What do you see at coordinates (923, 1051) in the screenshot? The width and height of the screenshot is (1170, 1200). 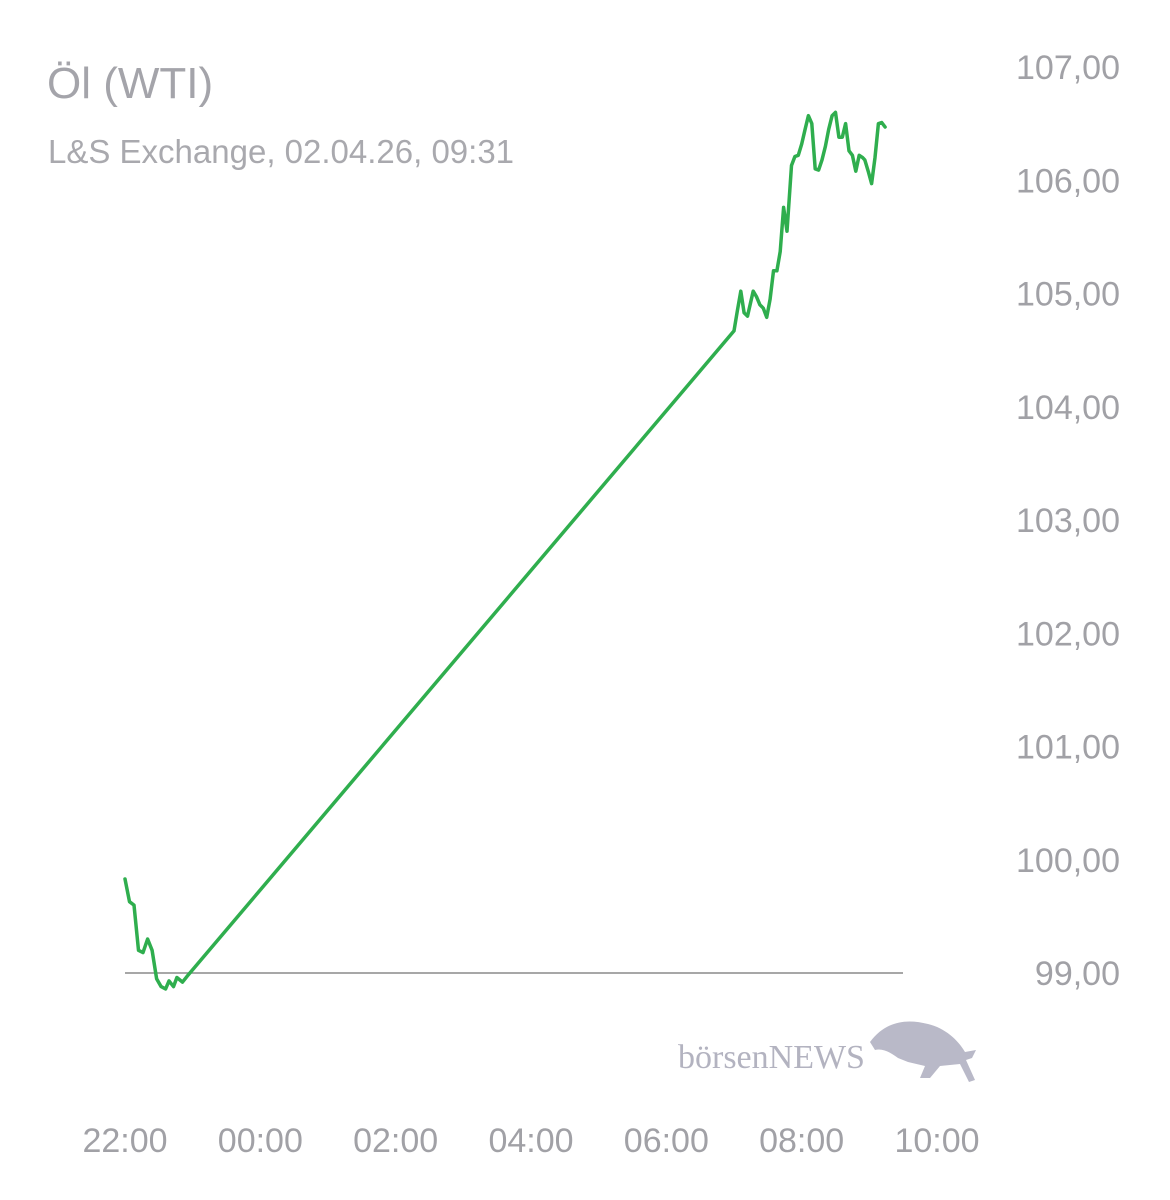 I see `bull-logo-icon` at bounding box center [923, 1051].